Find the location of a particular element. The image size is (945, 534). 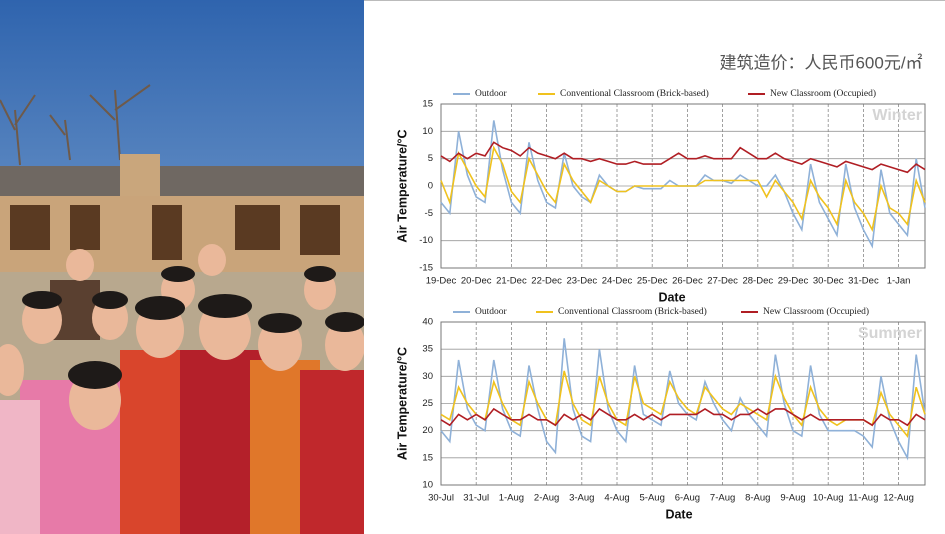

y-tick-label: 30 is located at coordinates (427, 376).